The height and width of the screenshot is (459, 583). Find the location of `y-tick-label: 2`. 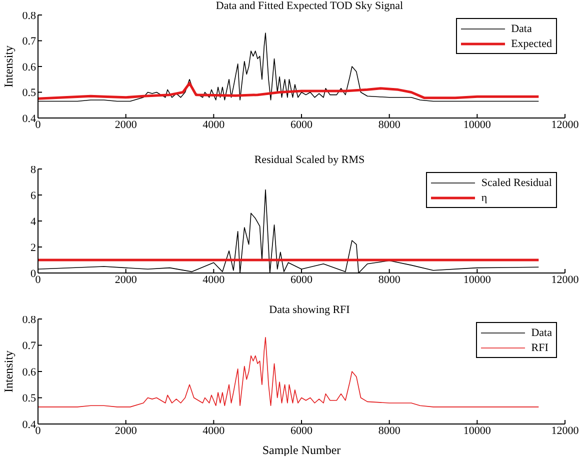

y-tick-label: 2 is located at coordinates (33, 248).